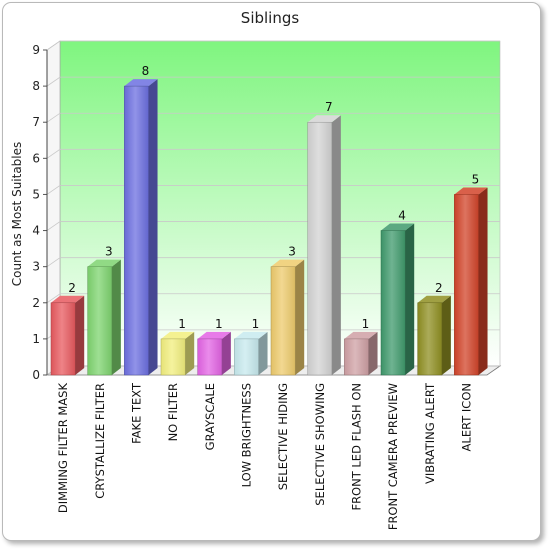 Image resolution: width=550 pixels, height=550 pixels. Describe the element at coordinates (320, 444) in the screenshot. I see `x-tick-label: SELECTIVE SHOWING` at that location.